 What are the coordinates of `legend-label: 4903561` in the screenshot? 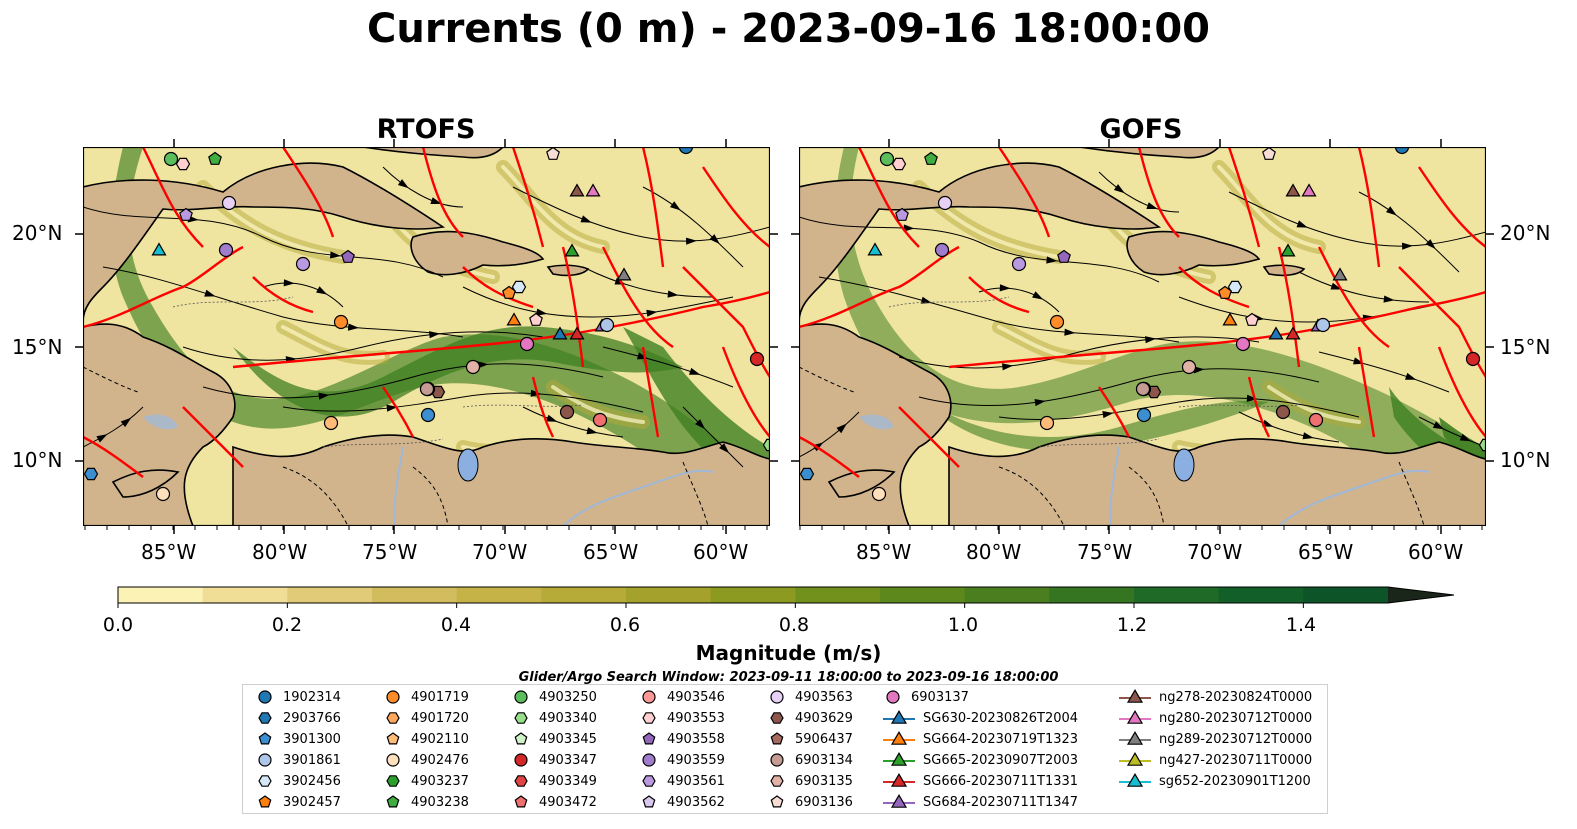 It's located at (696, 781).